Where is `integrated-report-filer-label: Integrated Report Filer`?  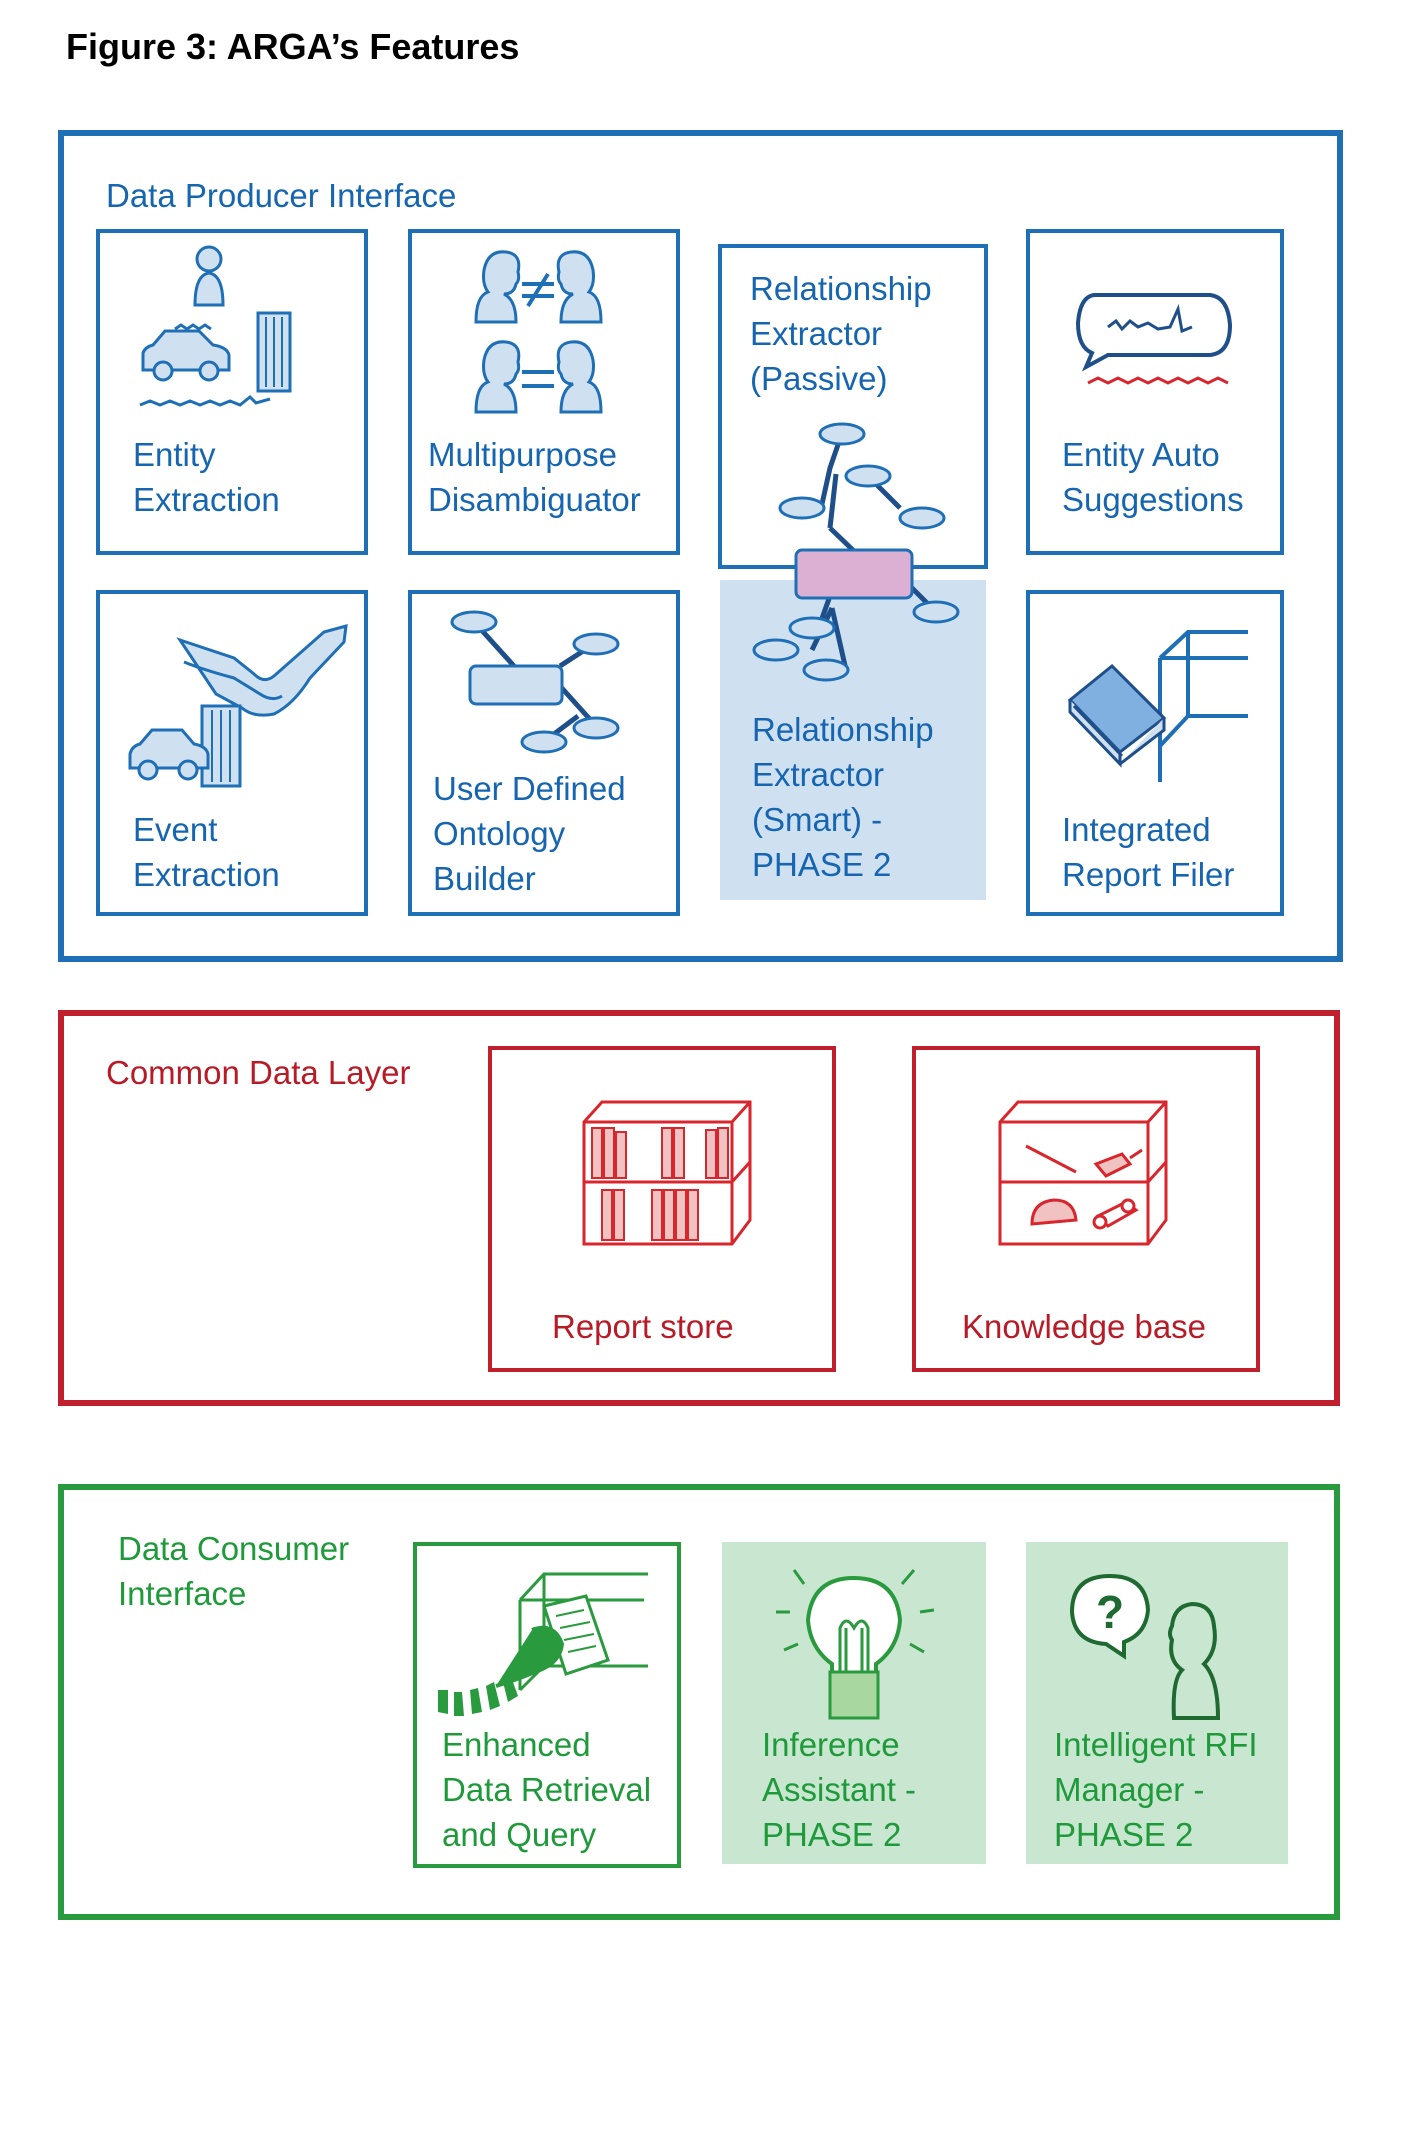 integrated-report-filer-label: Integrated Report Filer is located at coordinates (1148, 852).